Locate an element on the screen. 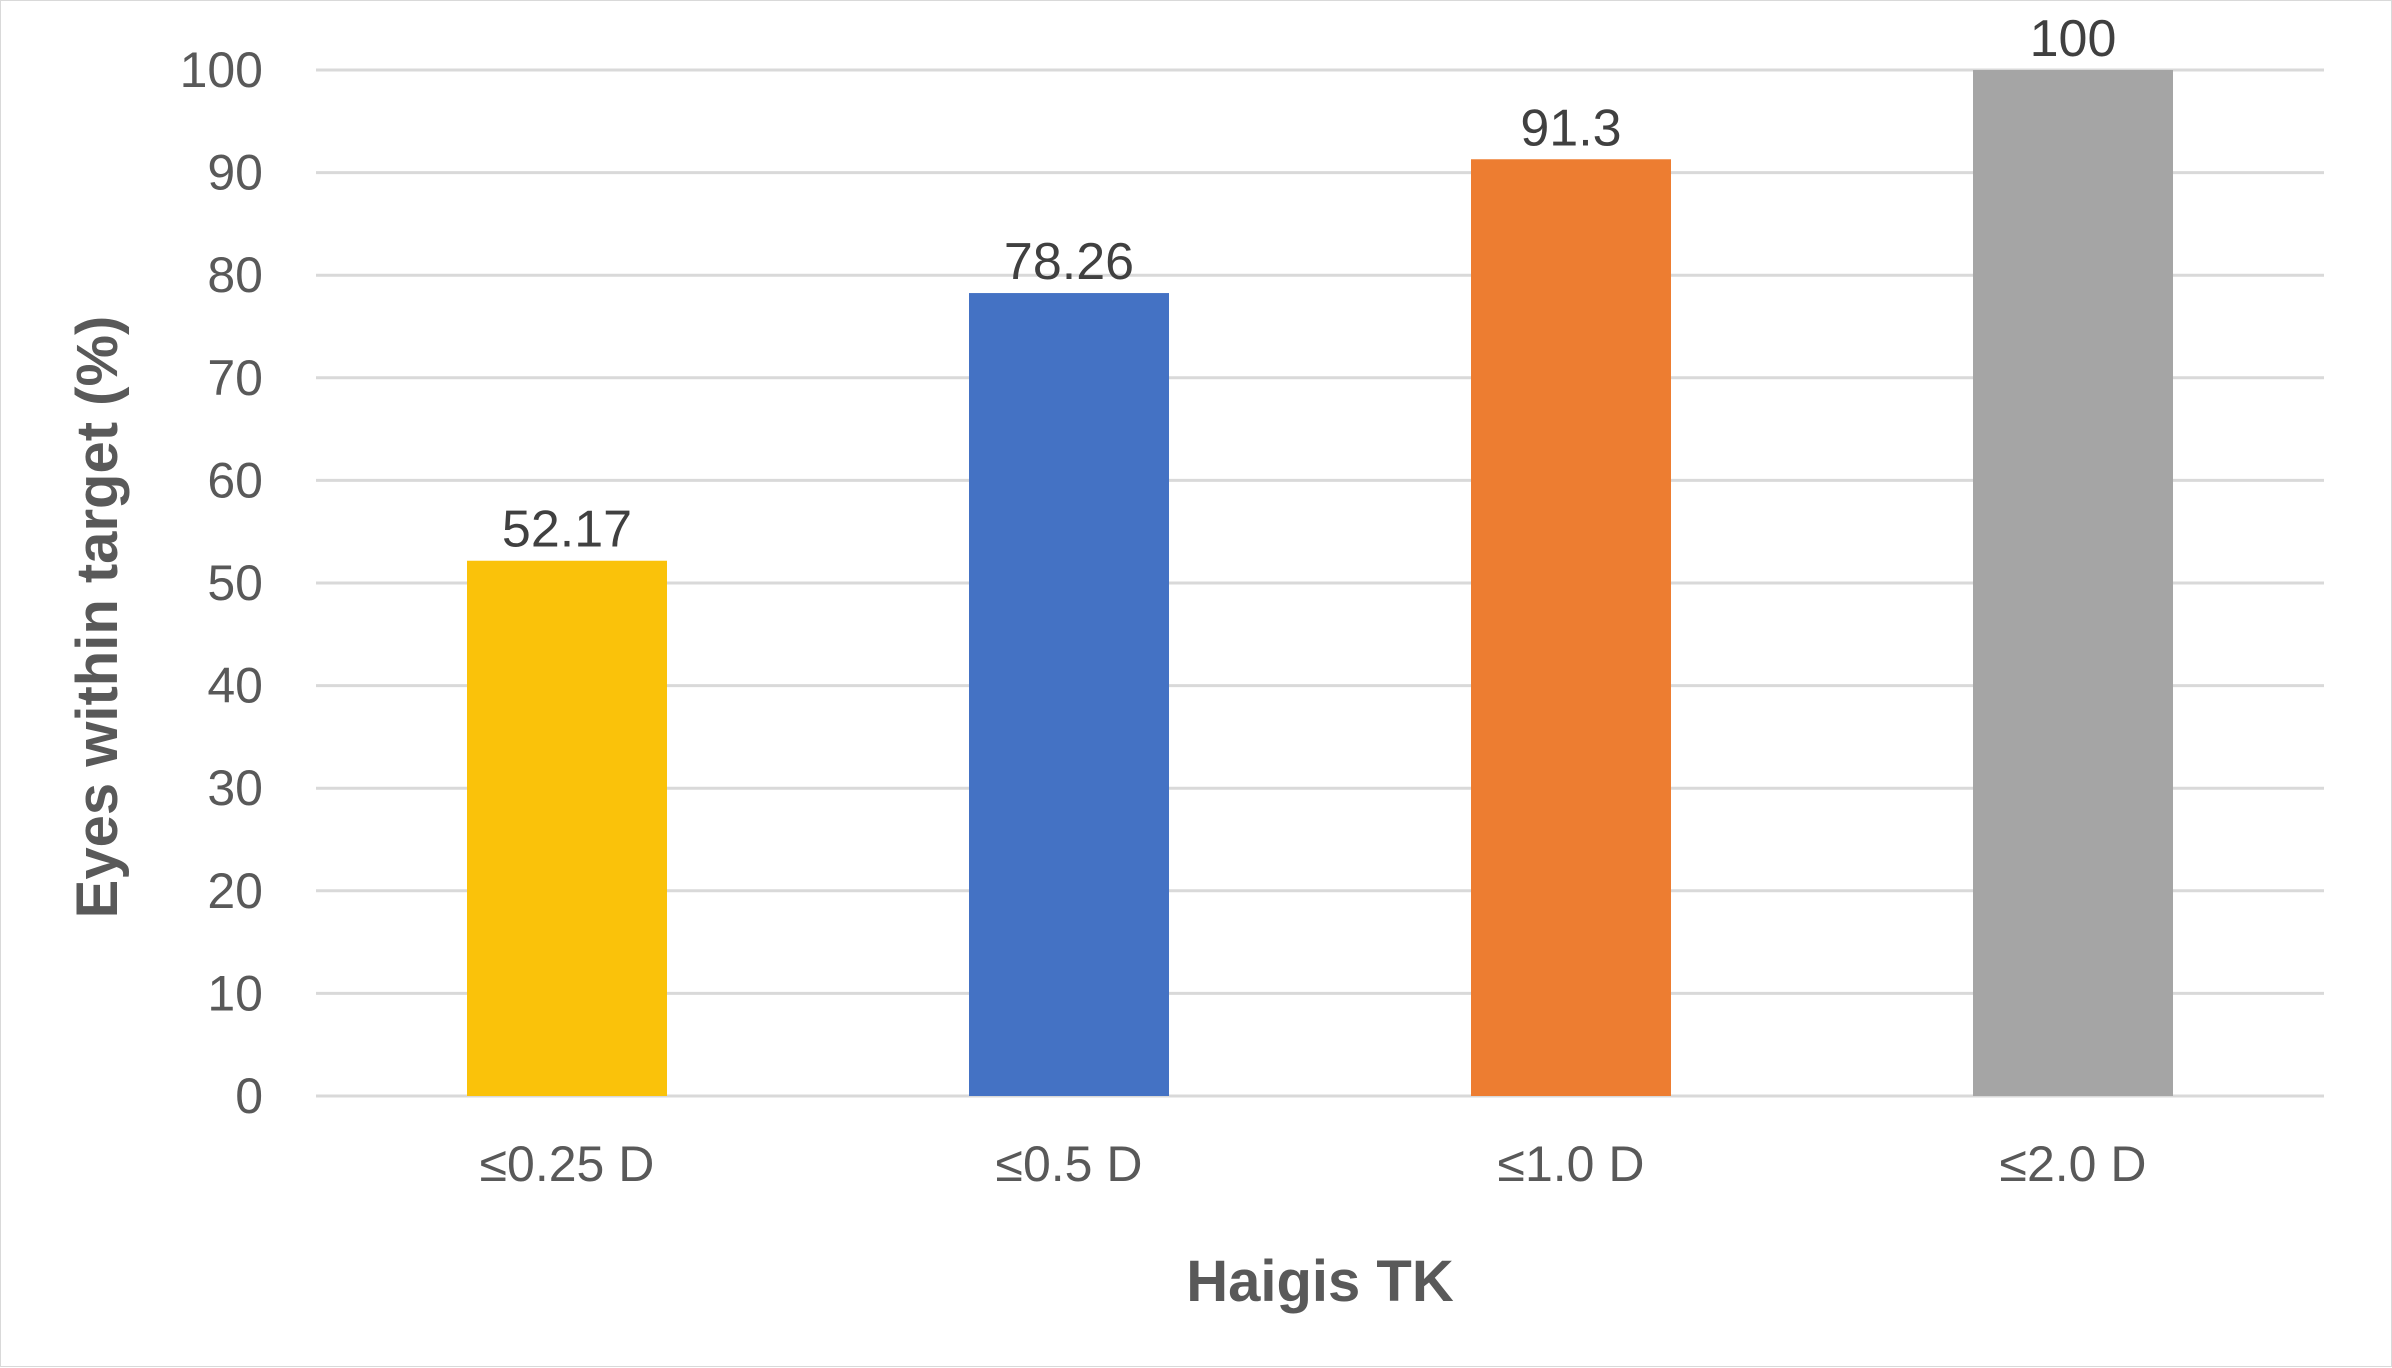  y-tick-label: 70 is located at coordinates (235, 378).